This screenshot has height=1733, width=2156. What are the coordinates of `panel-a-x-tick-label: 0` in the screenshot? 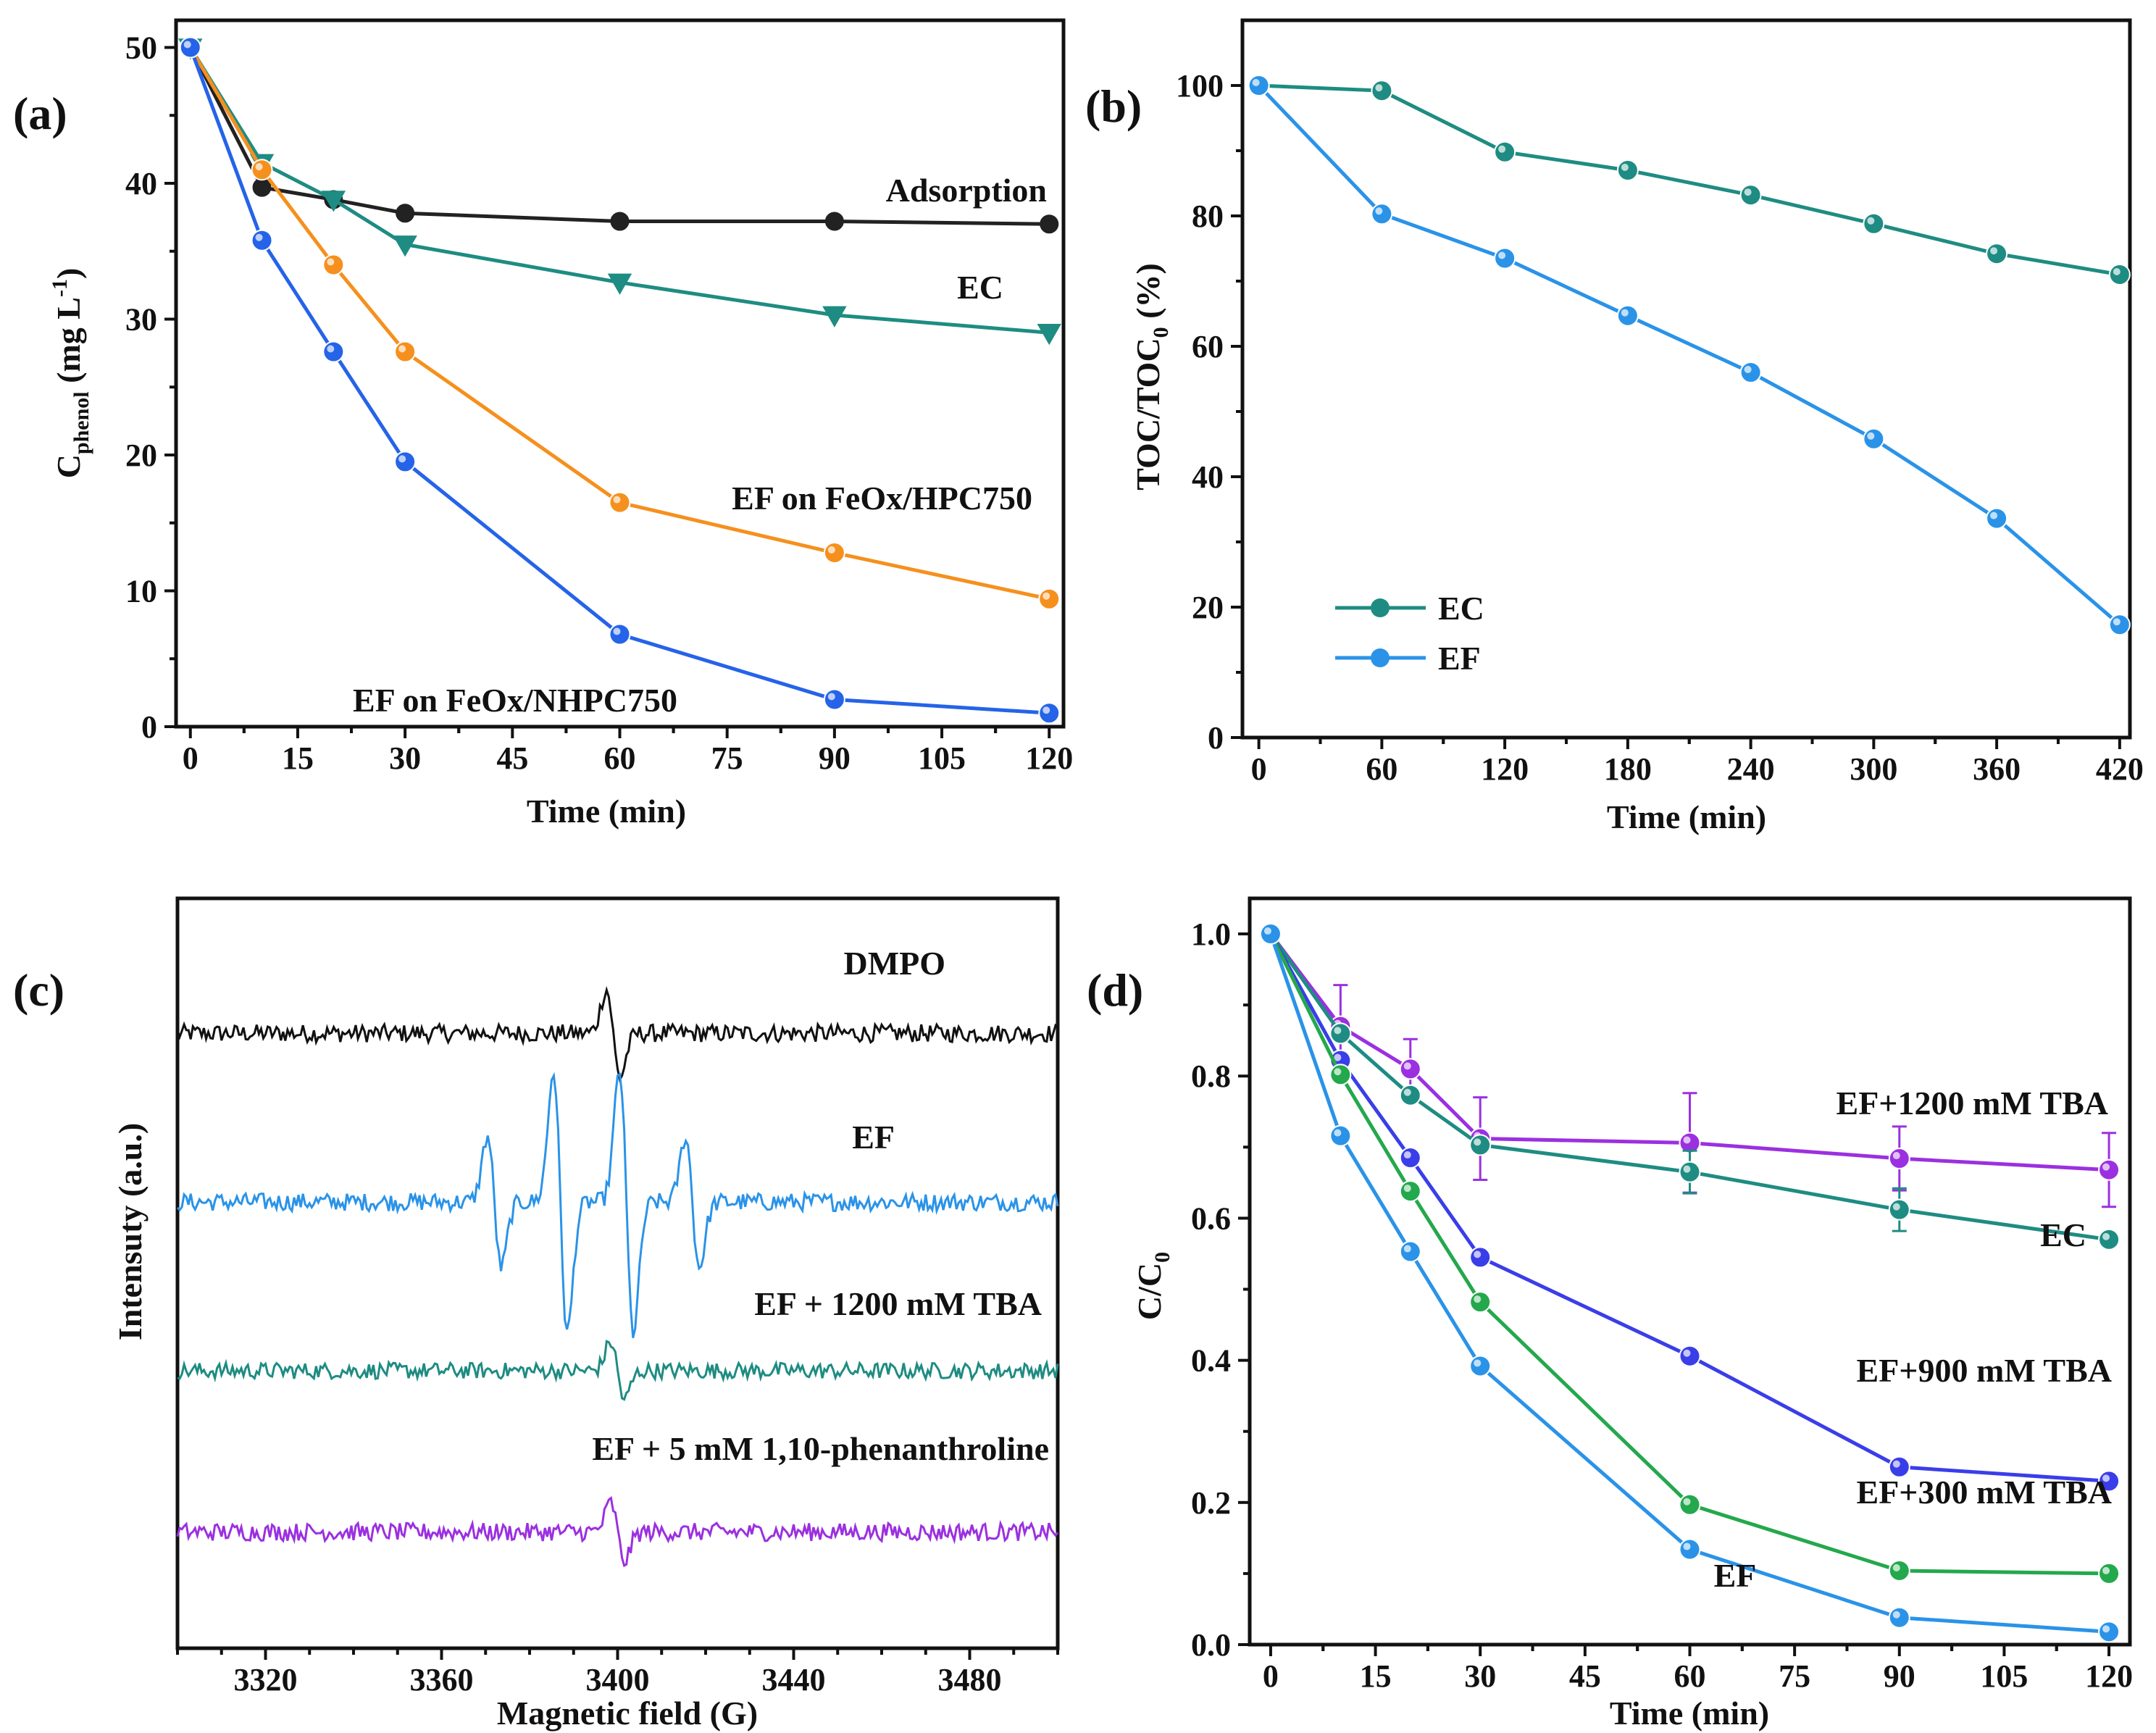 It's located at (191, 758).